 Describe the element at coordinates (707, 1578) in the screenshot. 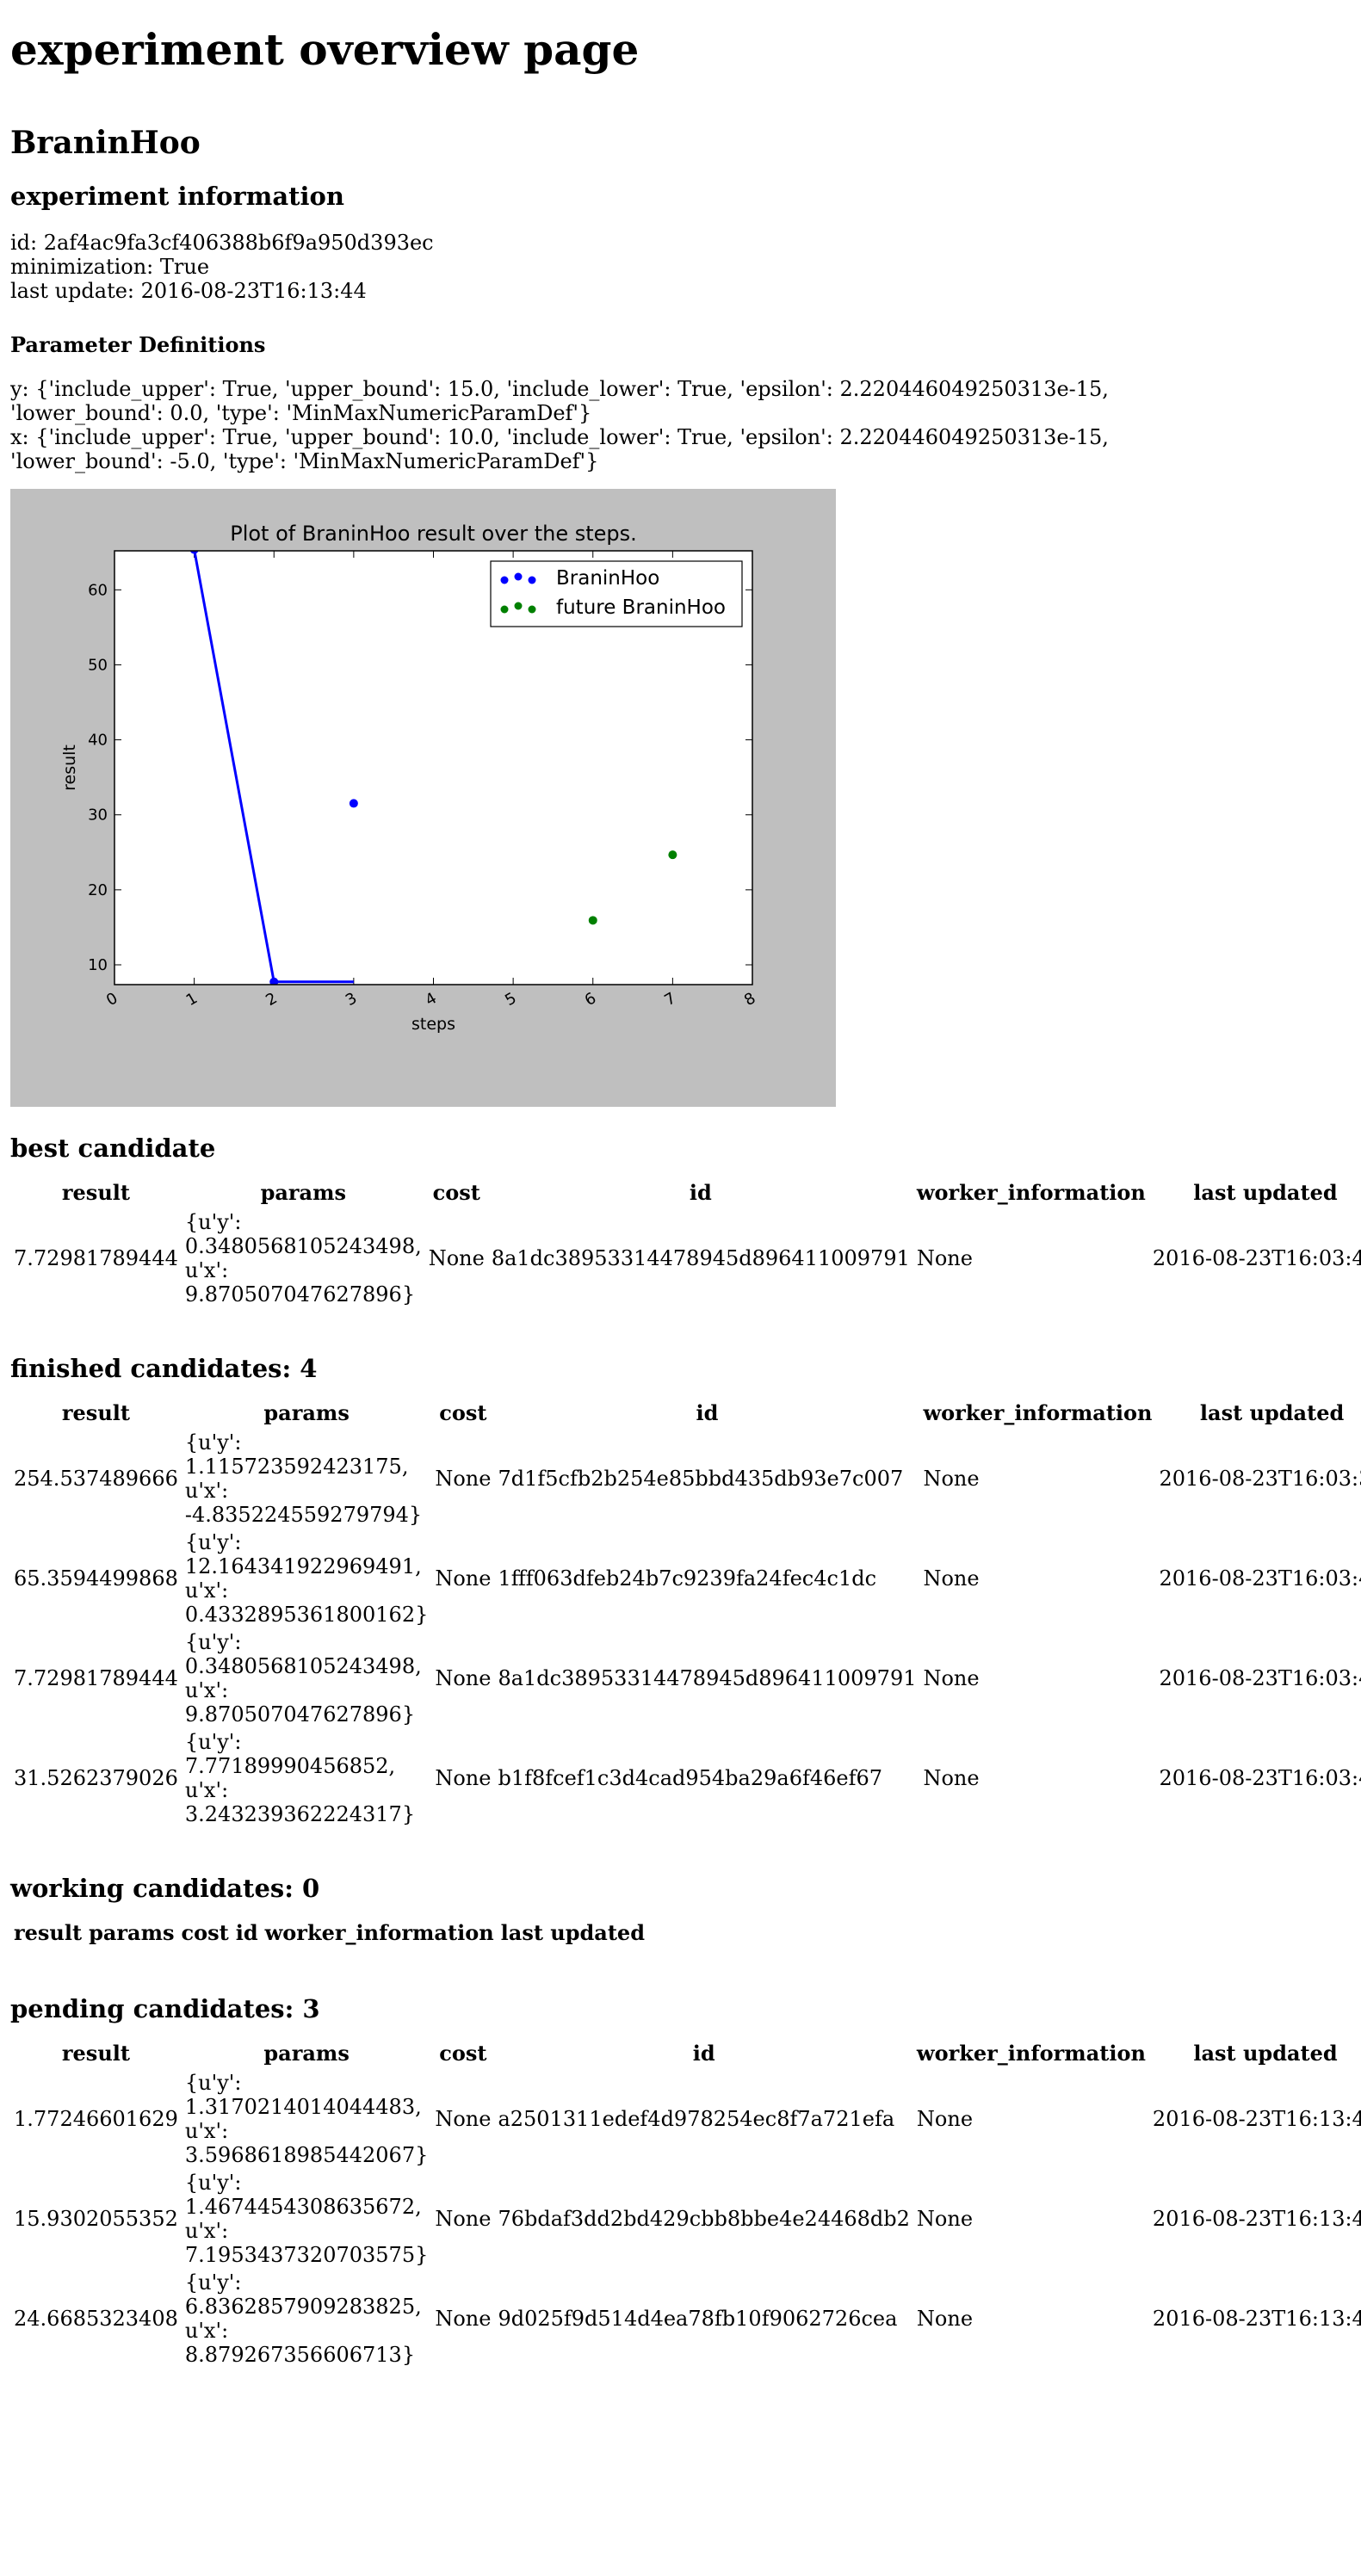

I see `table-cell: 1fff063dfeb24b7c9239fa24fec4c1dc` at that location.